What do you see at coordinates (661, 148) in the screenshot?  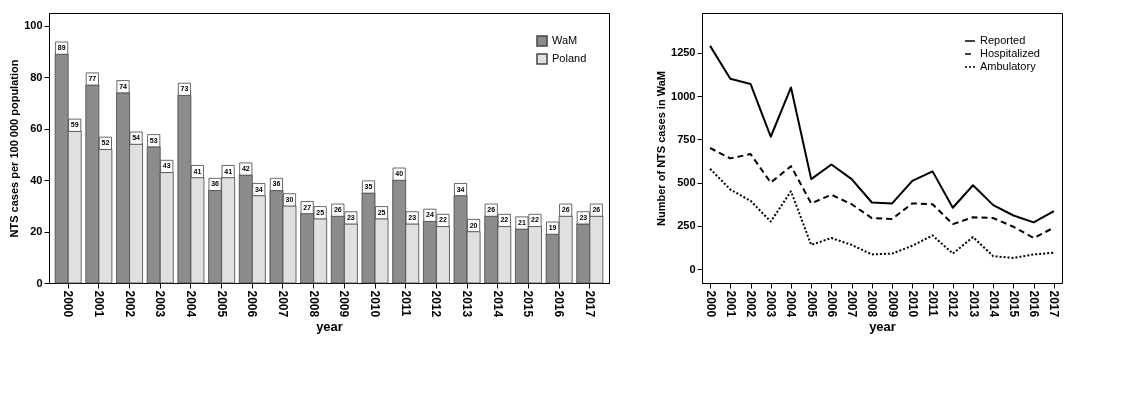 I see `y-axis-title: Number of NTS cases in WaM` at bounding box center [661, 148].